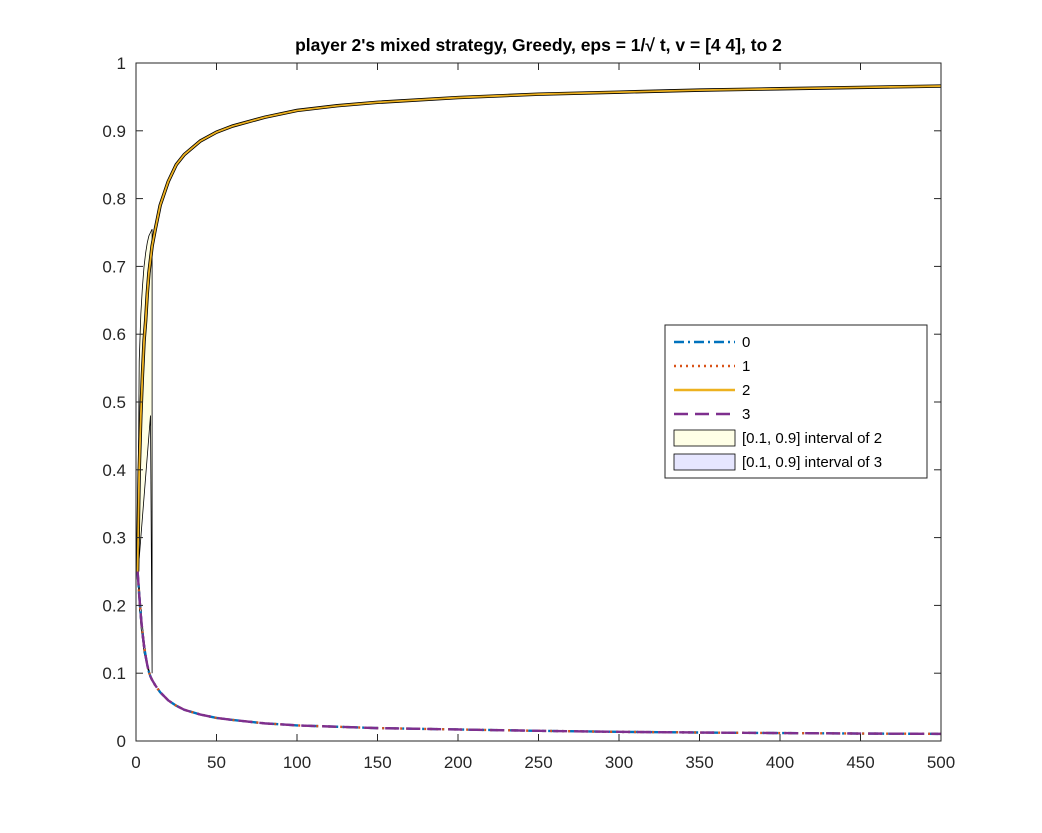  I want to click on legend-label-2: 2, so click(746, 390).